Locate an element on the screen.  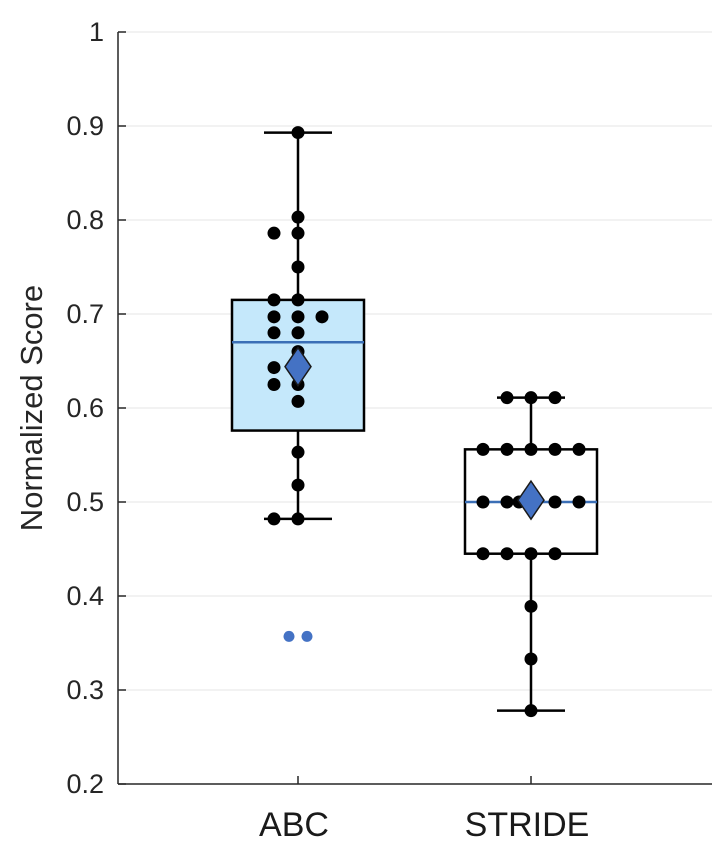
category-label-abc: ABC is located at coordinates (294, 825).